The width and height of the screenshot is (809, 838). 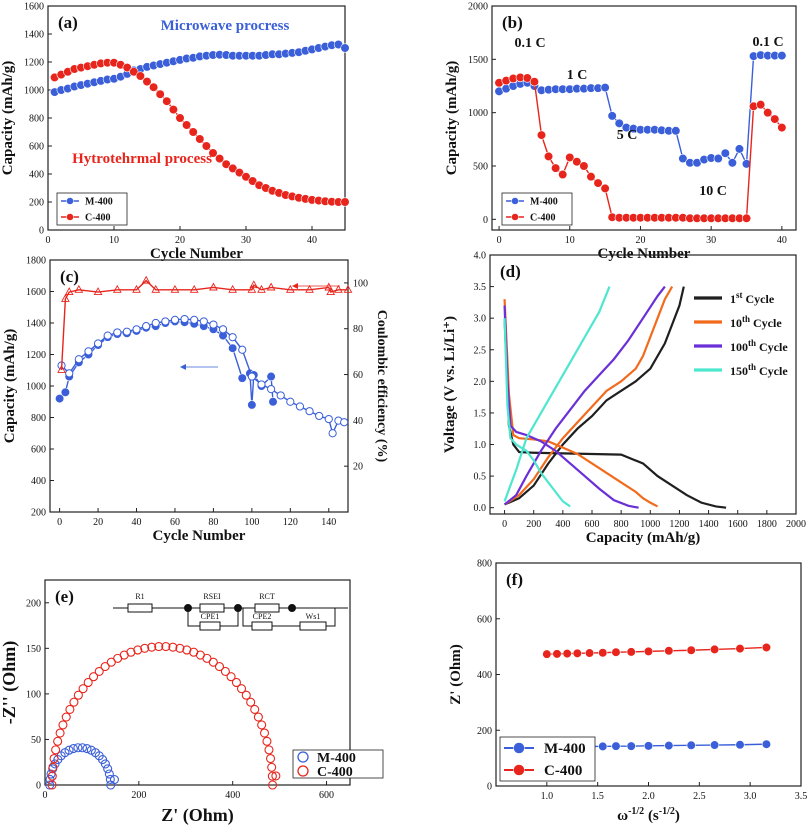 What do you see at coordinates (267, 608) in the screenshot?
I see `resistor` at bounding box center [267, 608].